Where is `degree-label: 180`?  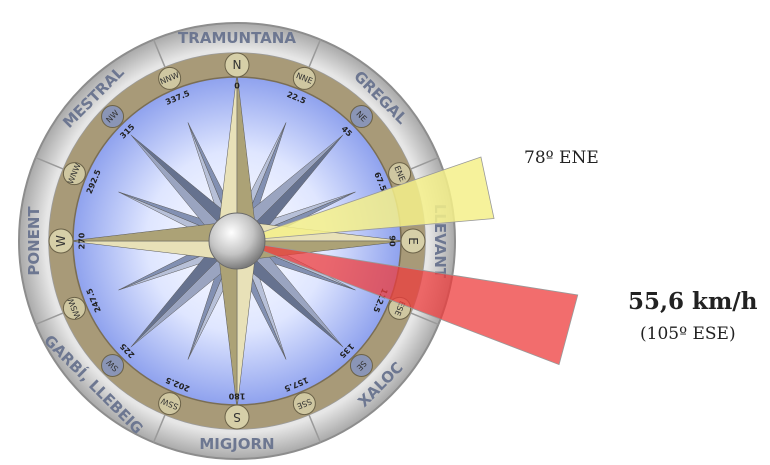
degree-label: 180 is located at coordinates (236, 396).